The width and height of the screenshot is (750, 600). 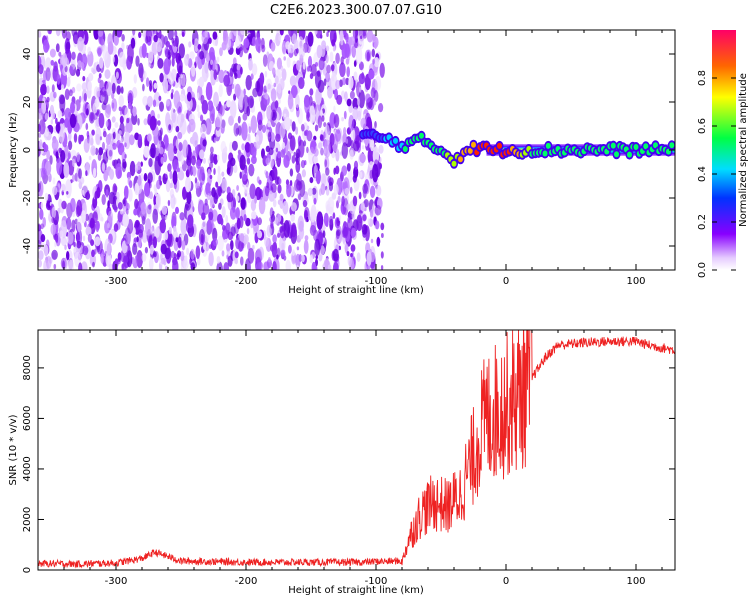 What do you see at coordinates (27, 468) in the screenshot?
I see `y-tick-label: 4000` at bounding box center [27, 468].